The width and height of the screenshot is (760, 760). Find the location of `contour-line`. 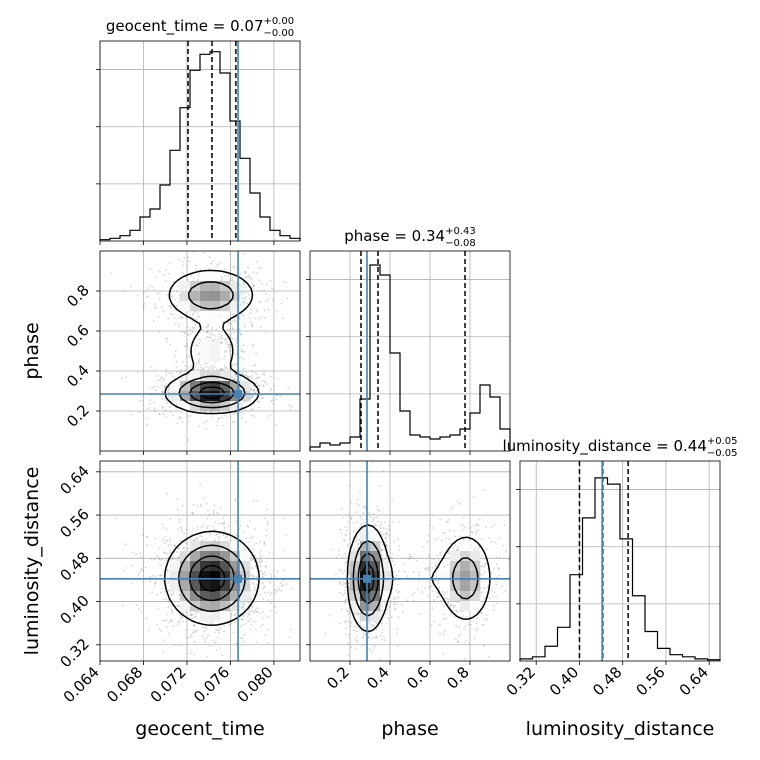

contour-line is located at coordinates (212, 578).